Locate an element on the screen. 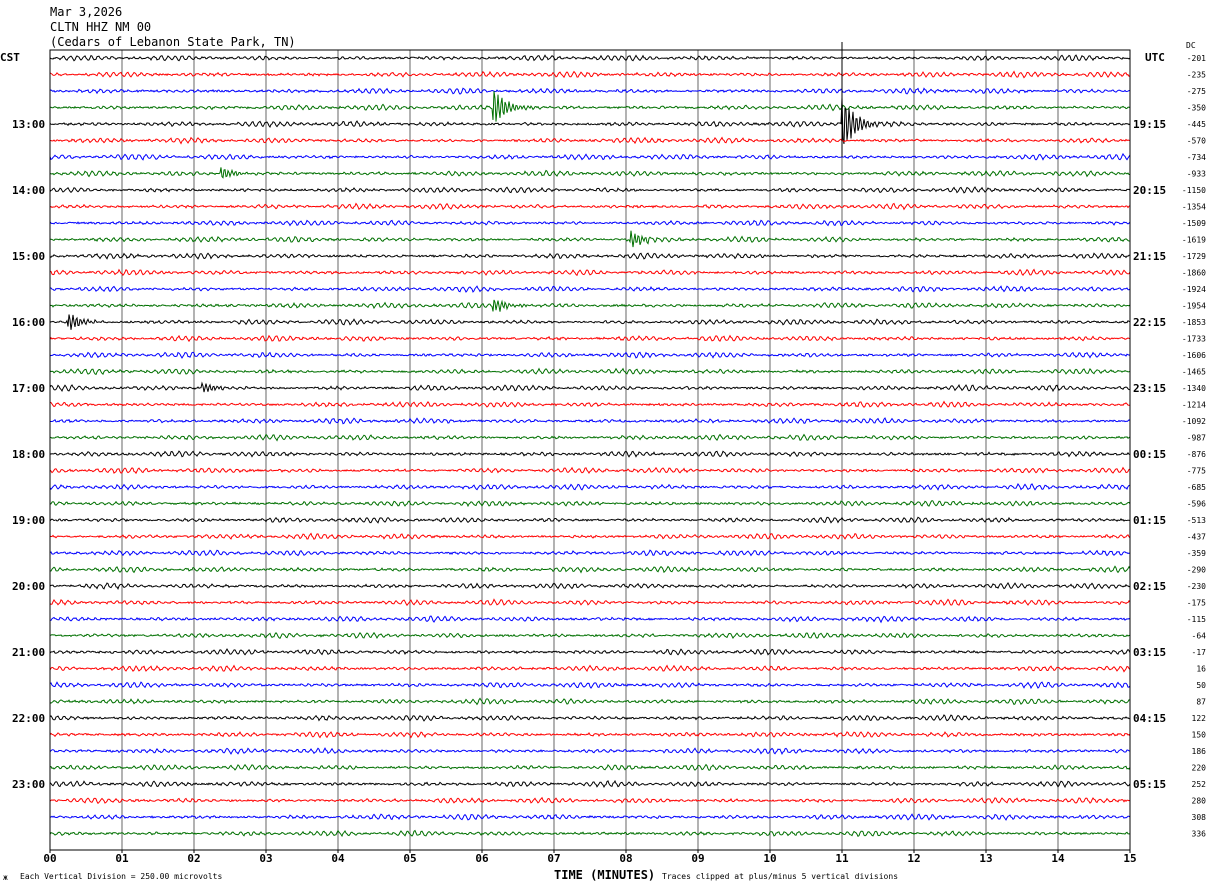  x-tick-label: 00 is located at coordinates (49, 858).